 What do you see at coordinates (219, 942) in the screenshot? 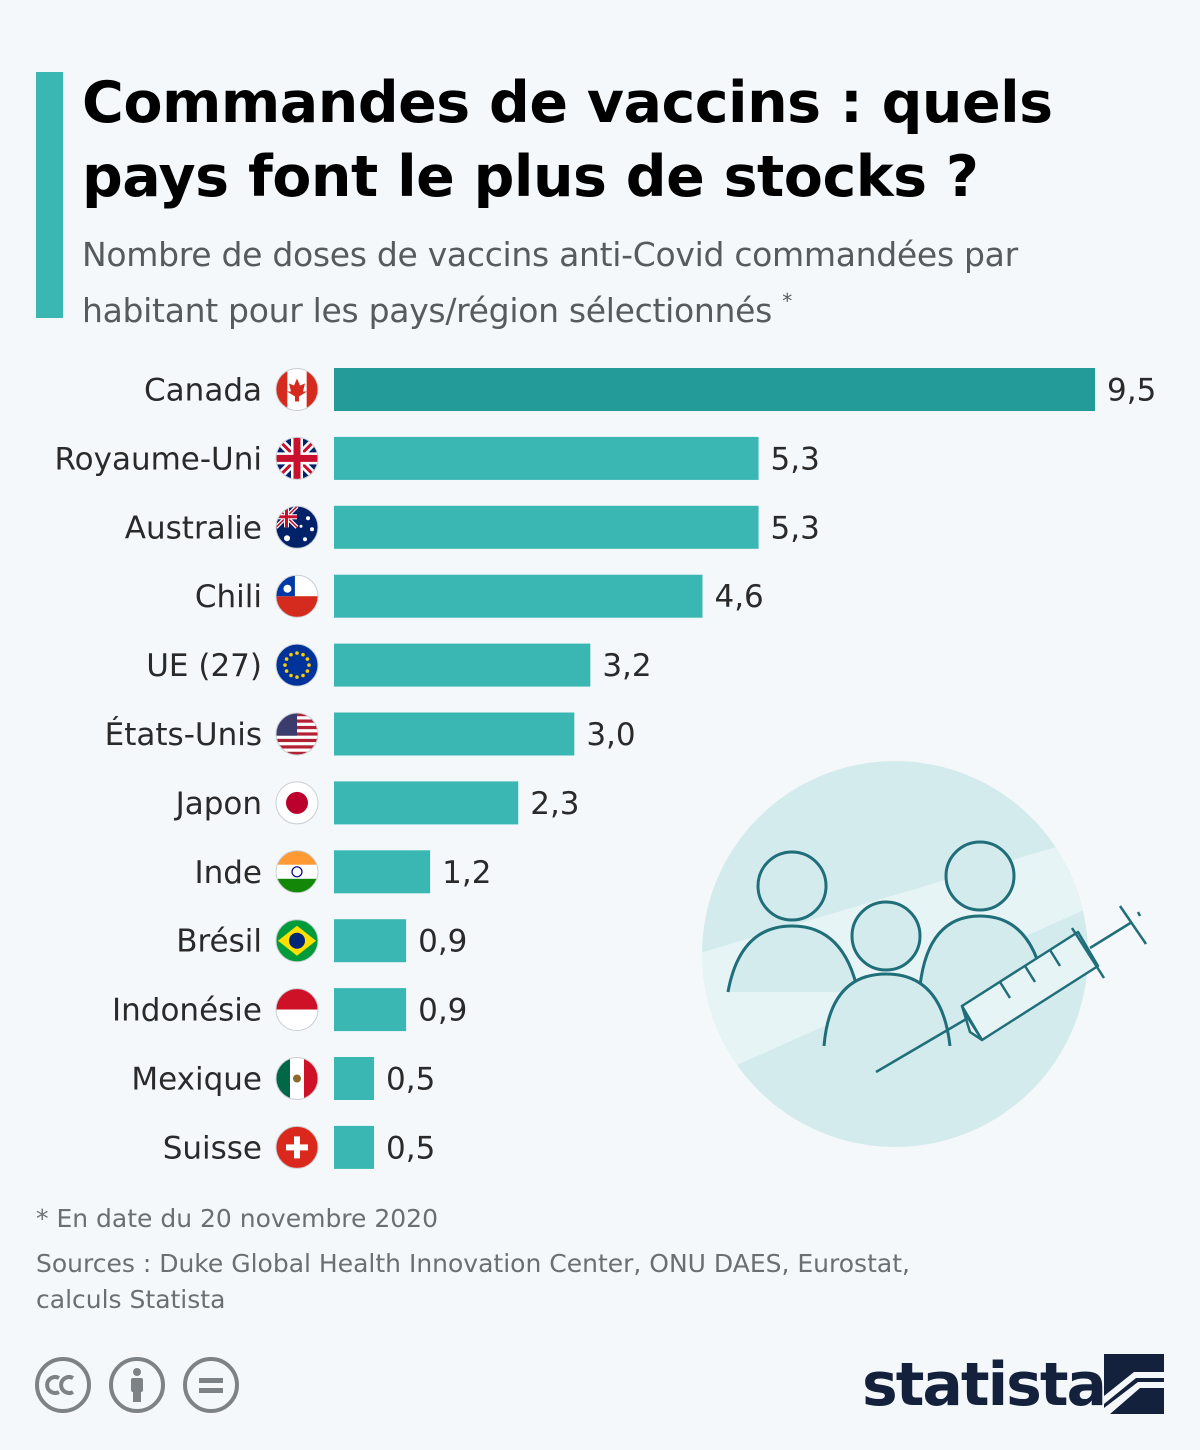
I see `category-label: Brésil` at bounding box center [219, 942].